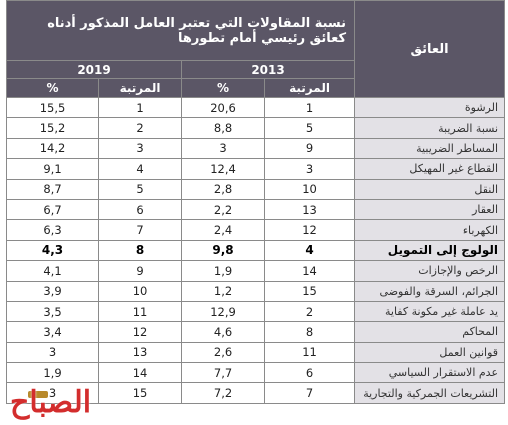 This screenshot has height=425, width=508. I want to click on pct-2013-cell: 1,2, so click(223, 291).